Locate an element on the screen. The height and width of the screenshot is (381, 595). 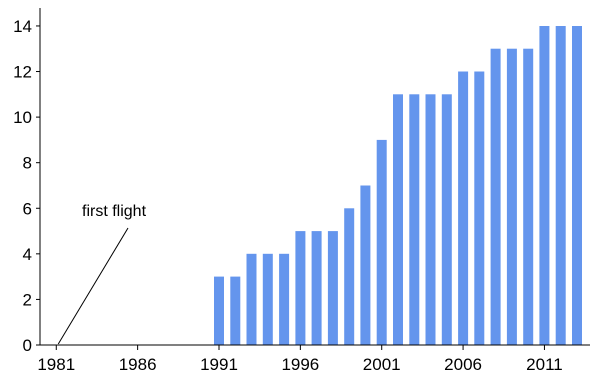
bar-1999 is located at coordinates (349, 276).